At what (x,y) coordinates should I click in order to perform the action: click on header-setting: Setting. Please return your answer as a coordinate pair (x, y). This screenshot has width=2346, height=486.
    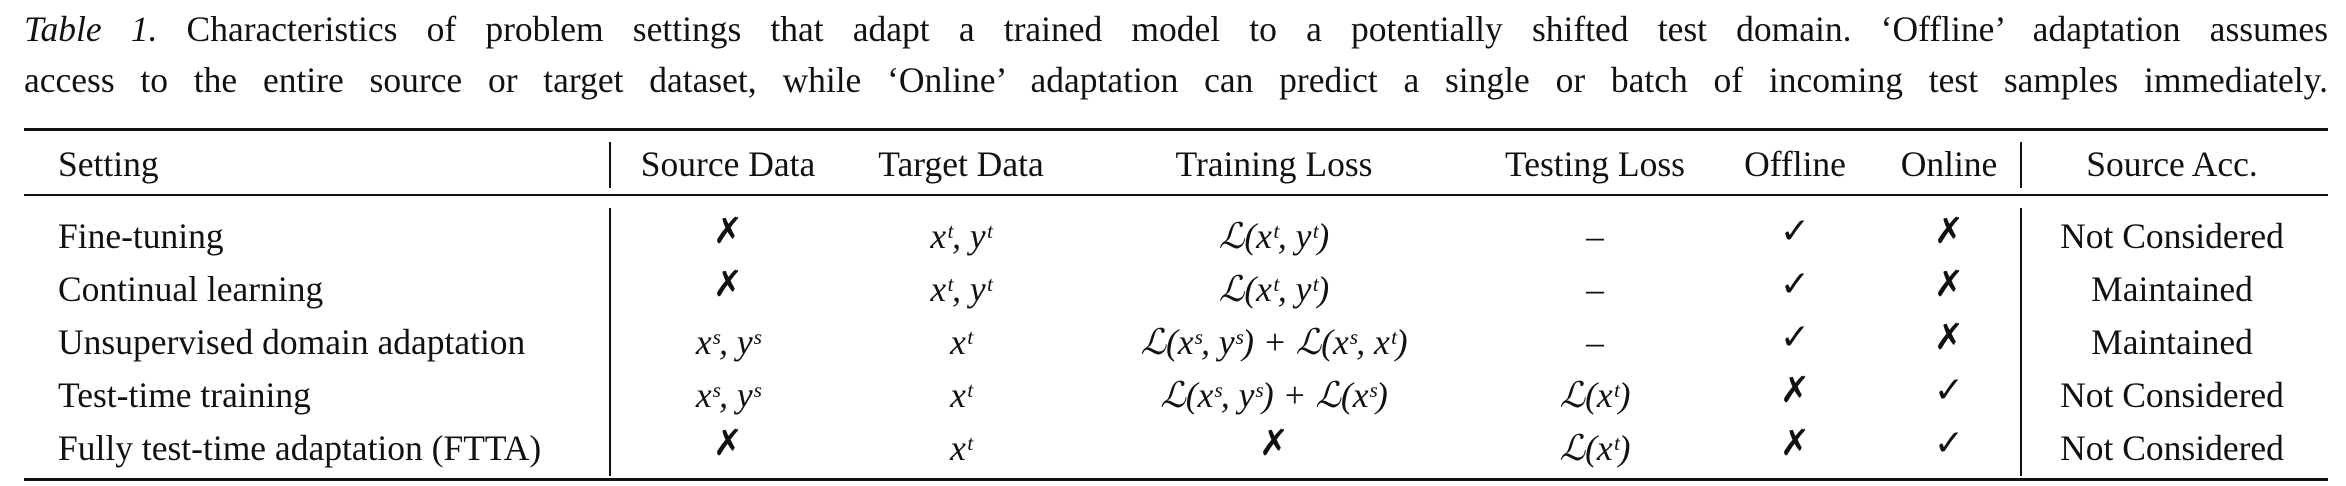
    Looking at the image, I should click on (108, 164).